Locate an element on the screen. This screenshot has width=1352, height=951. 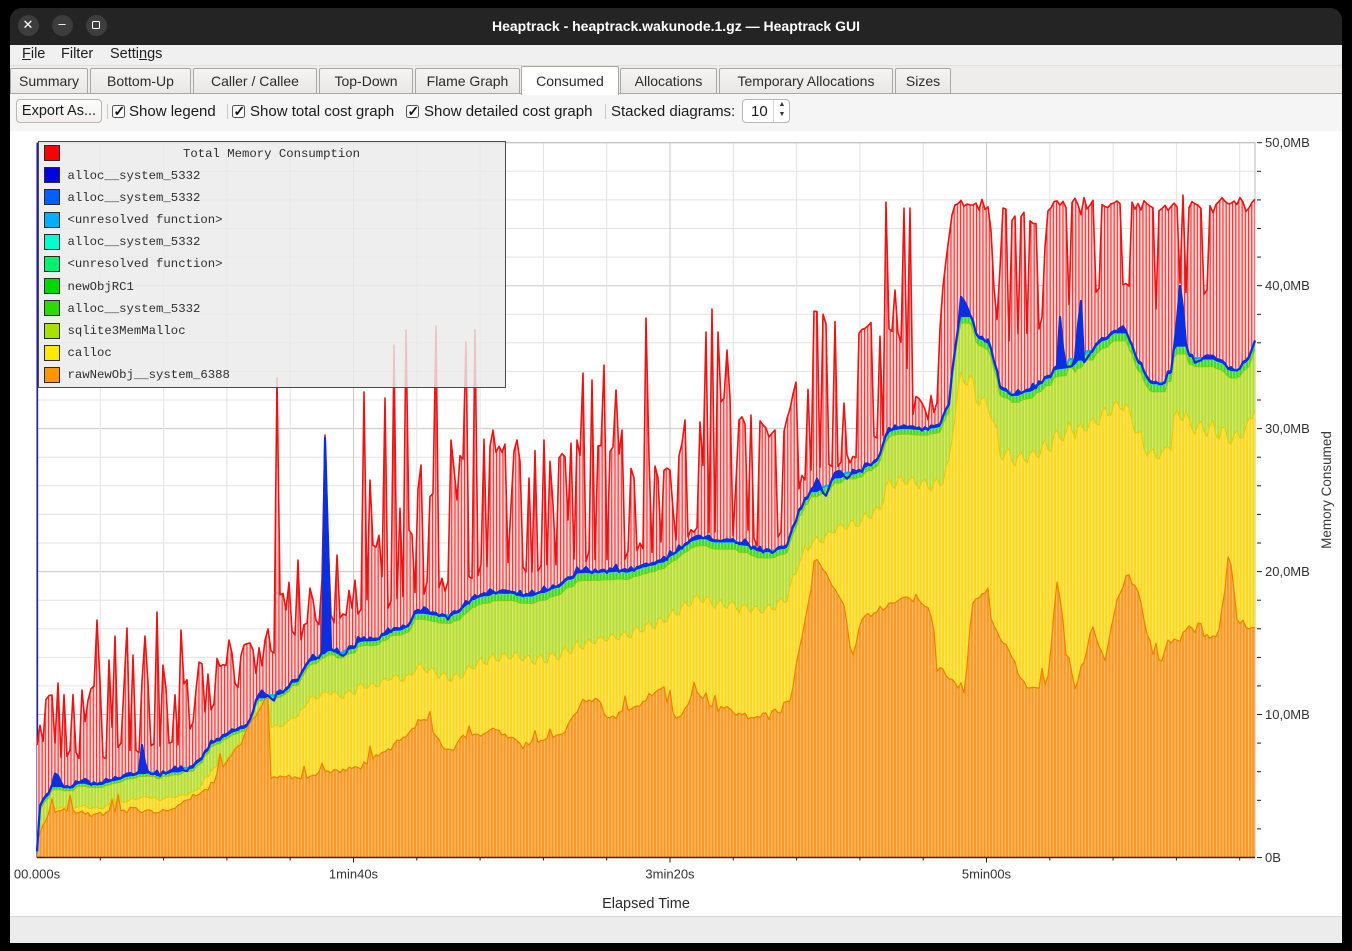
svg-text: 50,0MB is located at coordinates (1287, 142).